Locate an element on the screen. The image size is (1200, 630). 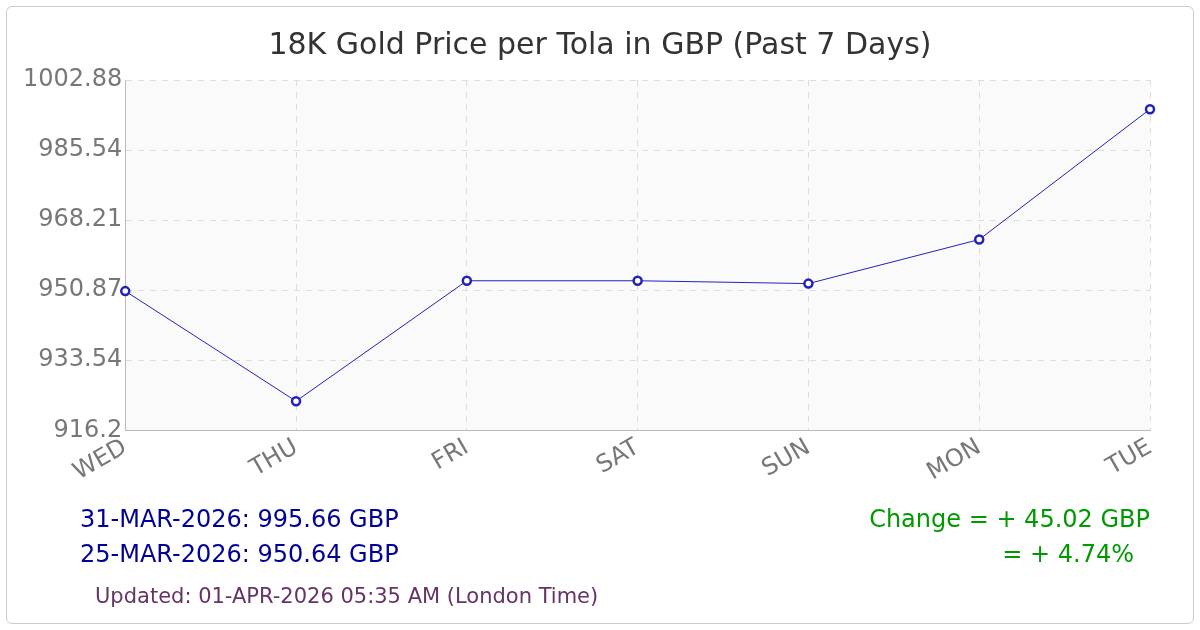
y-tick-label: 950.87 is located at coordinates (80, 288).